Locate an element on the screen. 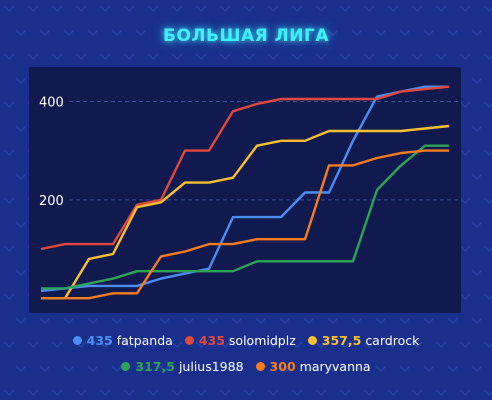  legend-item-julius1988: 317,5 julius1988 is located at coordinates (182, 366).